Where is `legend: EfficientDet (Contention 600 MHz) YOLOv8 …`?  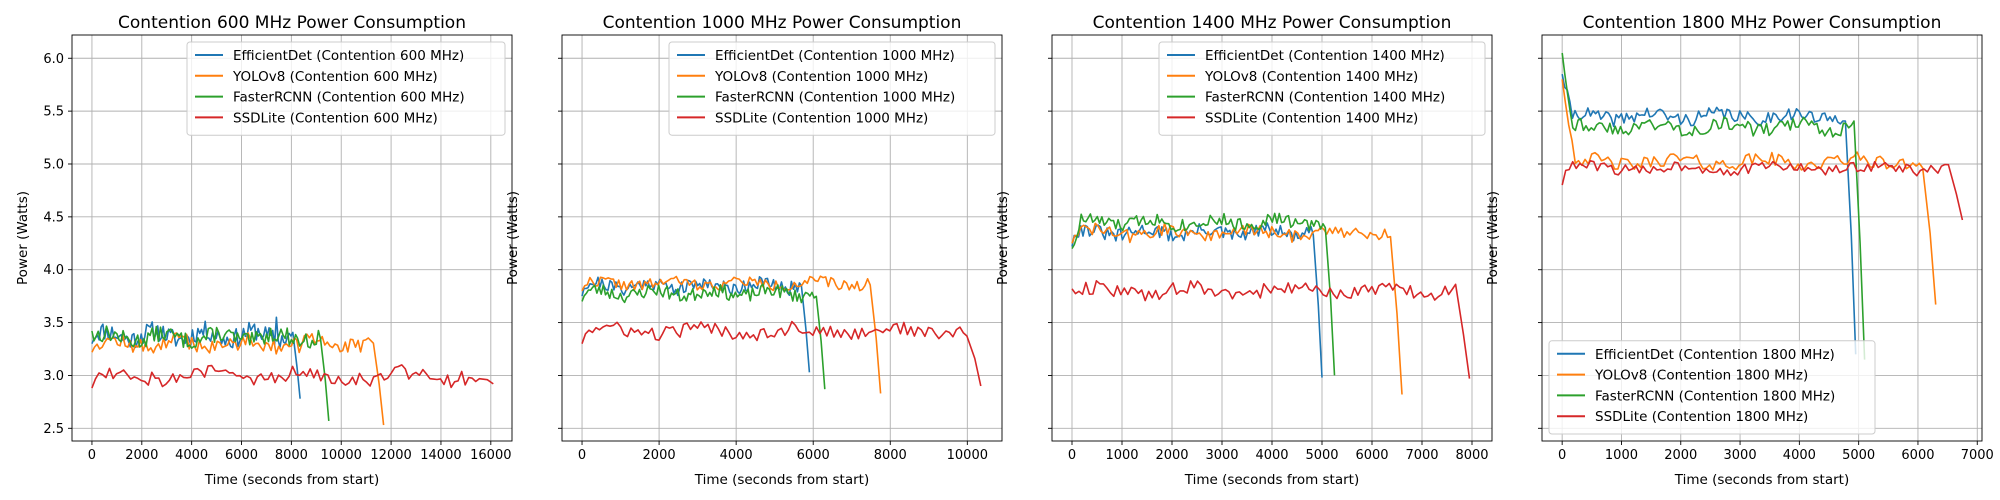 legend: EfficientDet (Contention 600 MHz) YOLOv8 … is located at coordinates (346, 88).